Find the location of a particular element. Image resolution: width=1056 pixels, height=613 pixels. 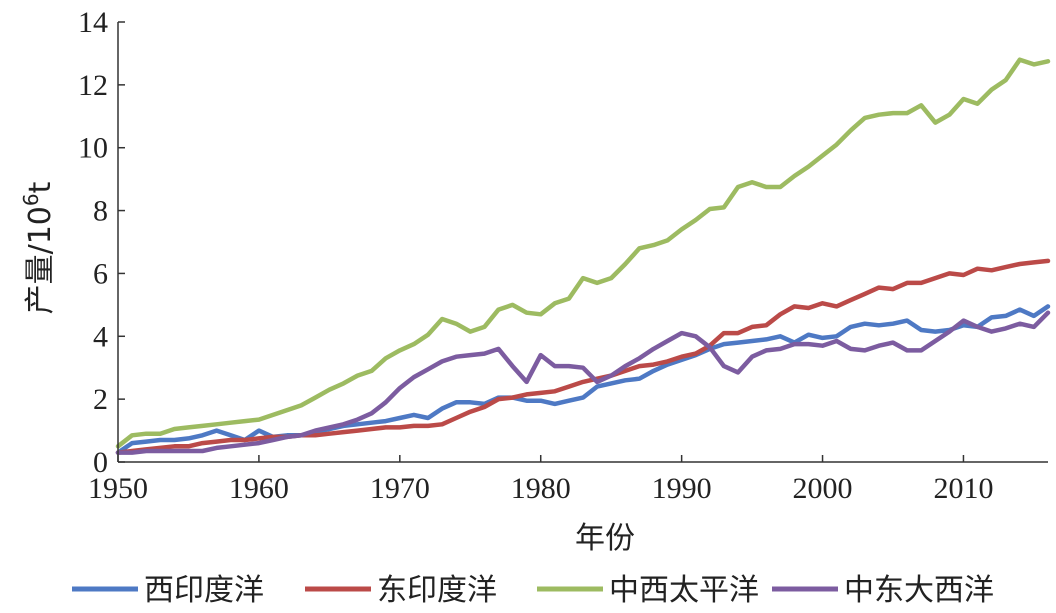

x-axis: 1950 1960 1970 1980 1990 2000 2010 is located at coordinates (568, 480).